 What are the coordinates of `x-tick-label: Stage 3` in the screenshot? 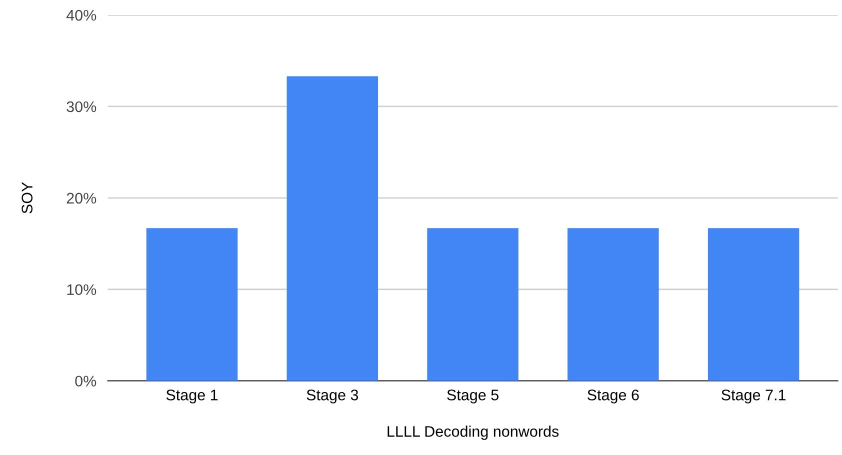 It's located at (332, 397).